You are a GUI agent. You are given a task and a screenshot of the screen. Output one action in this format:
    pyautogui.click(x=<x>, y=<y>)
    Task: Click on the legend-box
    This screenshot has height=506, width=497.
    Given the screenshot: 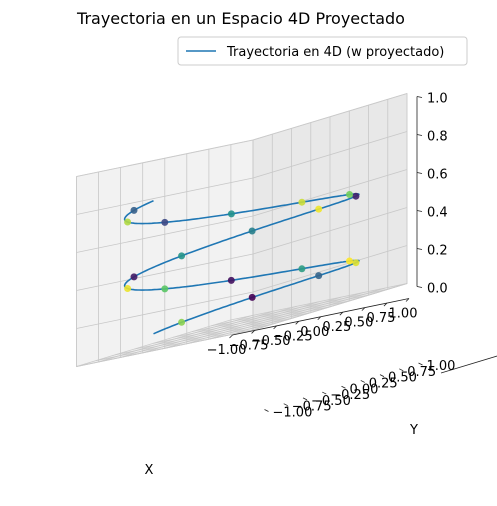 What is the action you would take?
    pyautogui.click(x=322, y=51)
    